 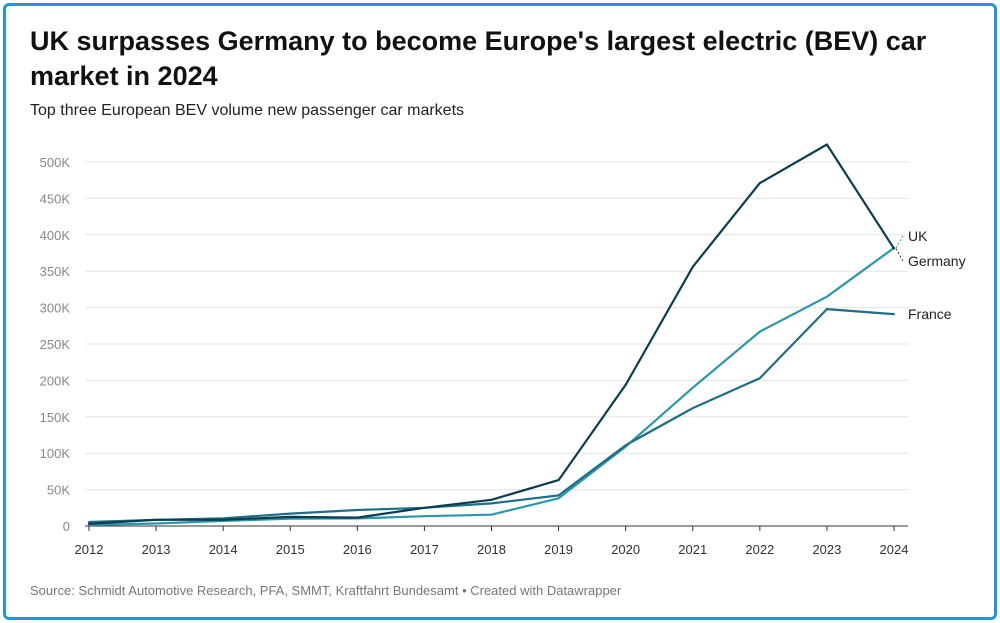 What do you see at coordinates (55, 162) in the screenshot?
I see `y-tick-label: 500K` at bounding box center [55, 162].